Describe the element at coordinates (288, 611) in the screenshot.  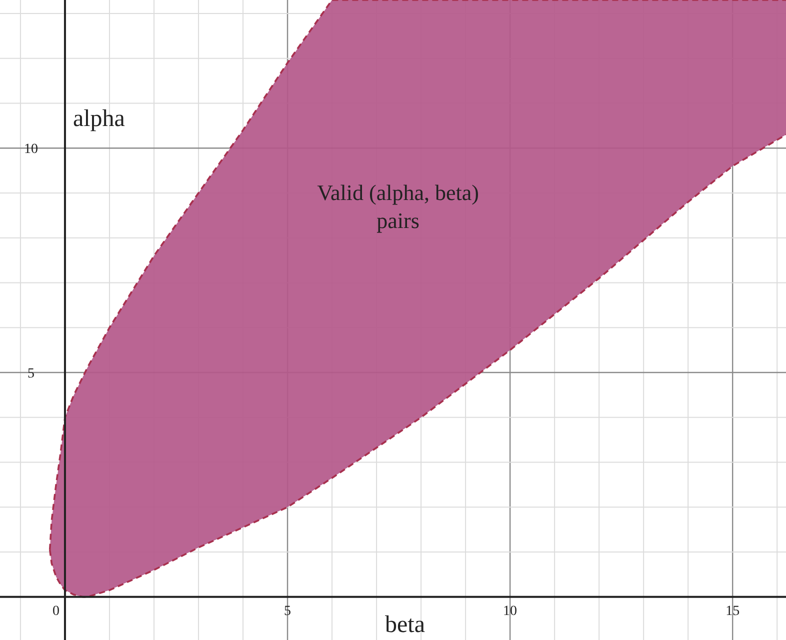
I see `x-tick-label: 5` at that location.